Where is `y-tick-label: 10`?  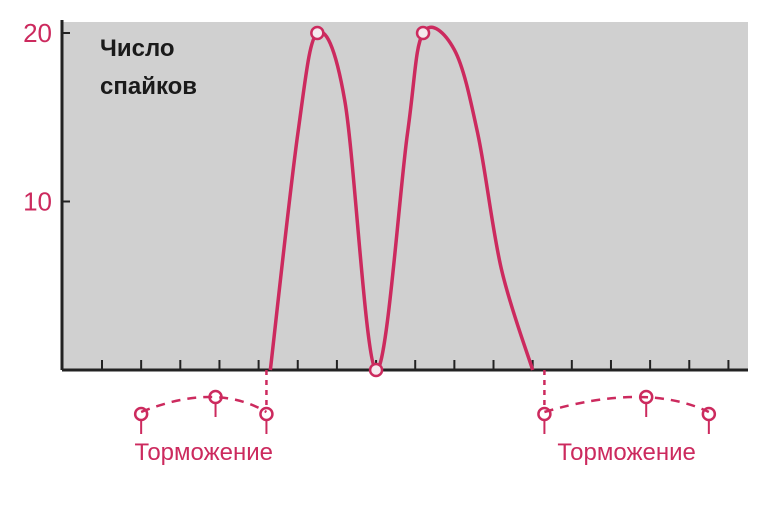 y-tick-label: 10 is located at coordinates (37, 202).